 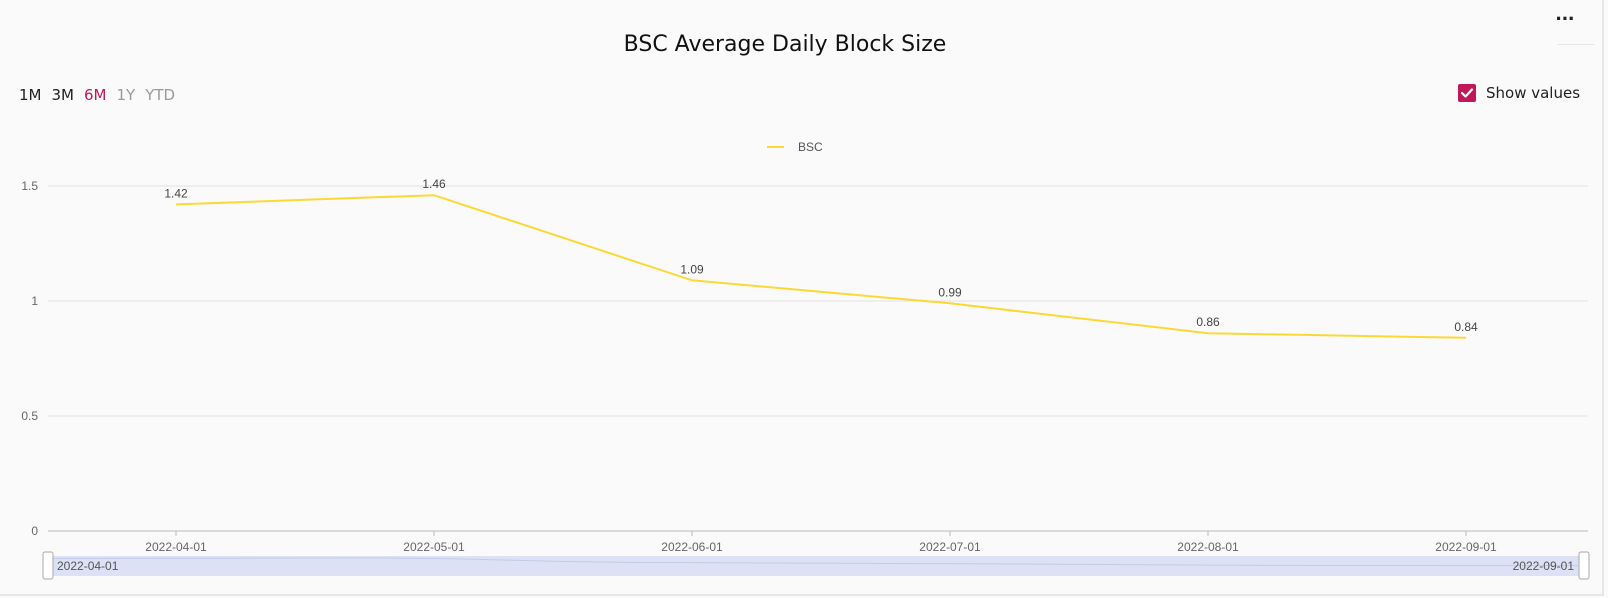 I want to click on range-1y-button: 1Y, so click(x=126, y=95).